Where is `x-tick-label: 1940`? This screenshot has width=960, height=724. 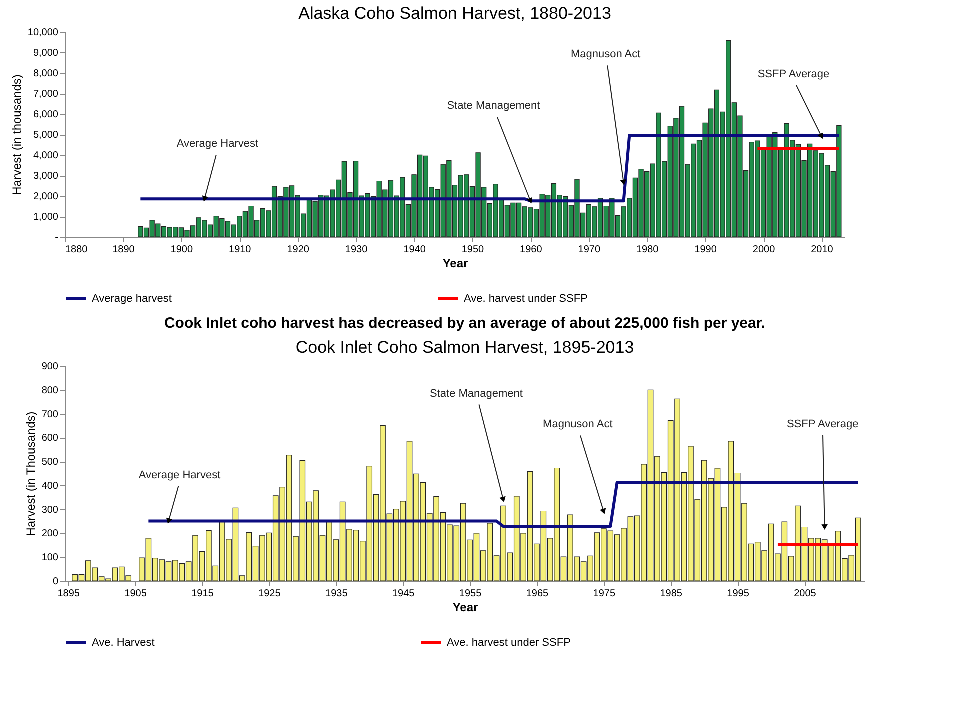
x-tick-label: 1940 is located at coordinates (415, 250).